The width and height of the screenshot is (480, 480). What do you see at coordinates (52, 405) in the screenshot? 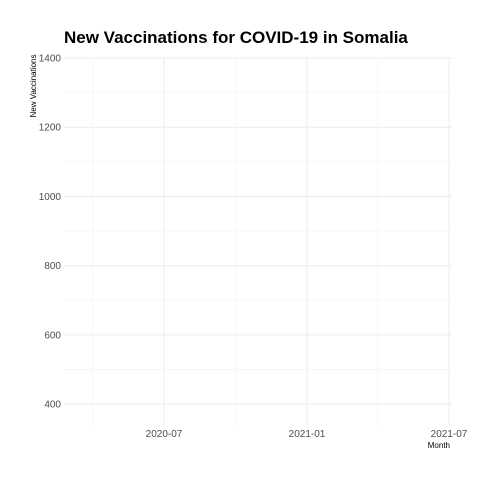
I see `y-tick-label: 400` at bounding box center [52, 405].